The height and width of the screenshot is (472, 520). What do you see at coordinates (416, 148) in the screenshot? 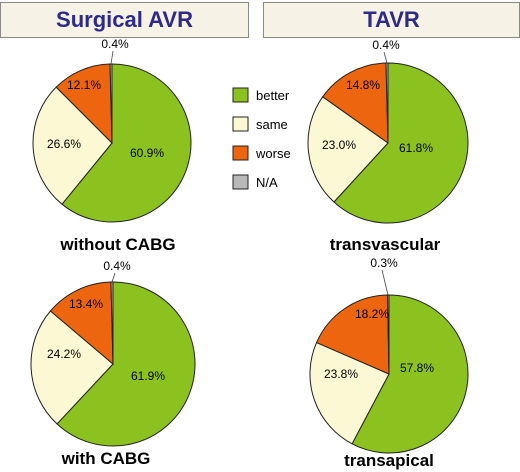
I see `slice-label-better: 61.8%` at bounding box center [416, 148].